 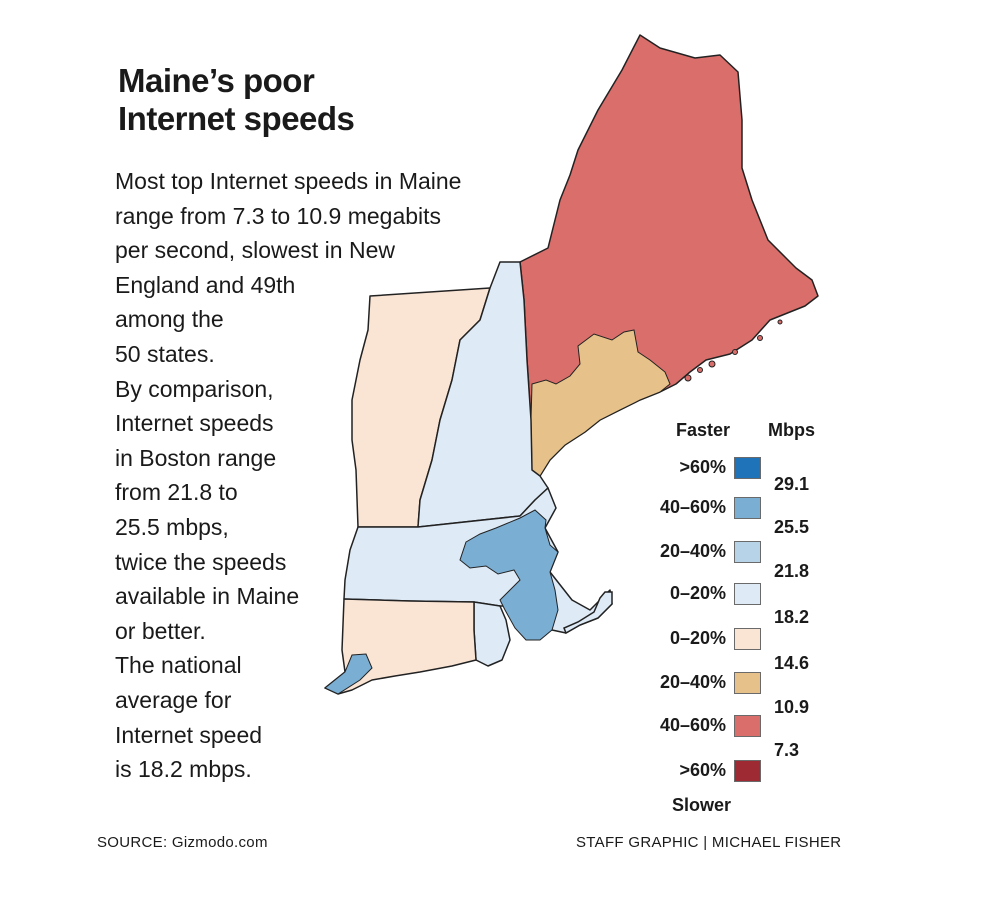 I want to click on maine-coast-islands, so click(x=733, y=350).